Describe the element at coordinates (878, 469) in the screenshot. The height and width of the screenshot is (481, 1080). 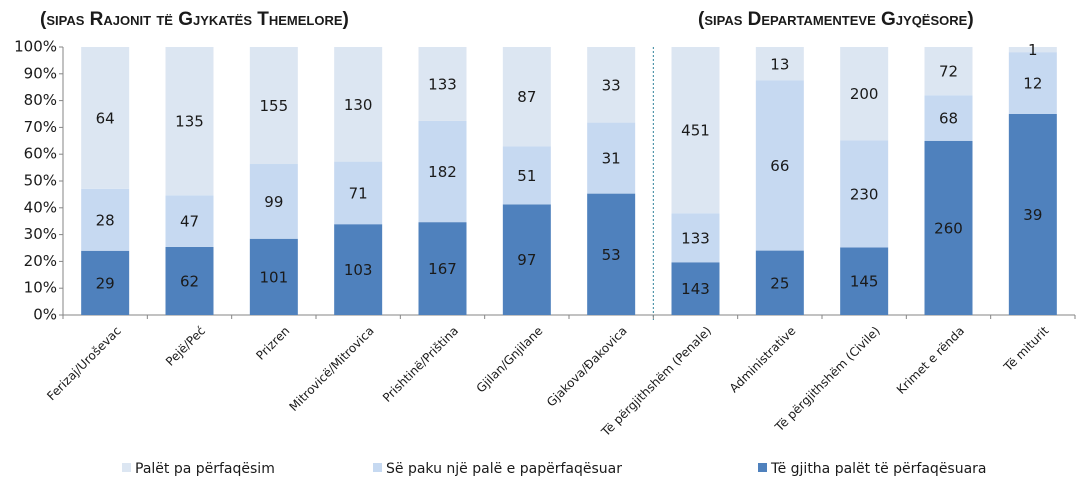
I see `legend-label: Të gjitha palët të përfaqësuara` at that location.